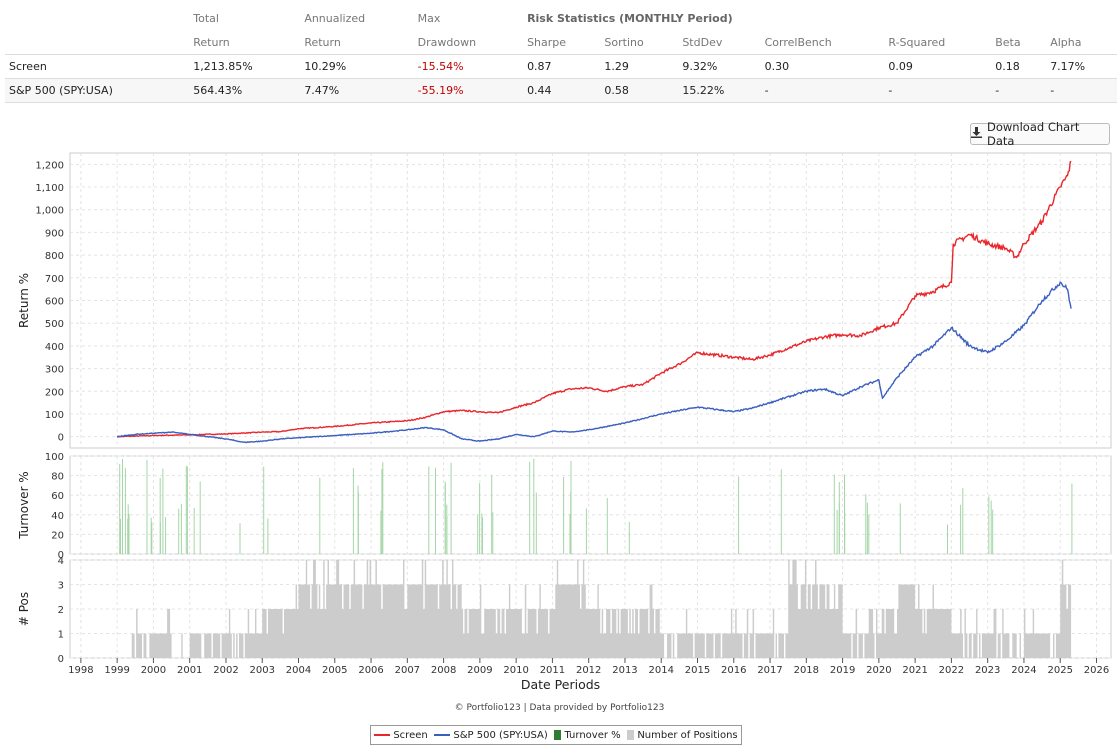 Image resolution: width=1119 pixels, height=754 pixels. What do you see at coordinates (97, 66) in the screenshot?
I see `row-name: Screen` at bounding box center [97, 66].